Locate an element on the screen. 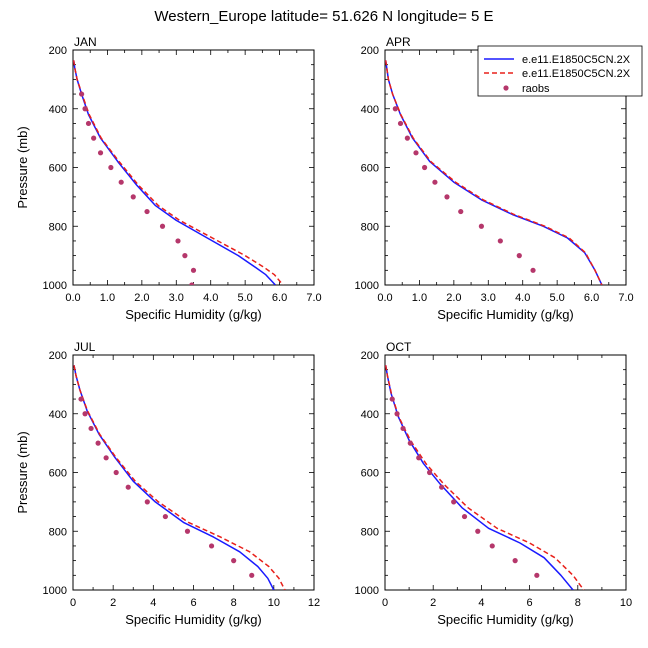  x-tick-label: 4 is located at coordinates (153, 603).